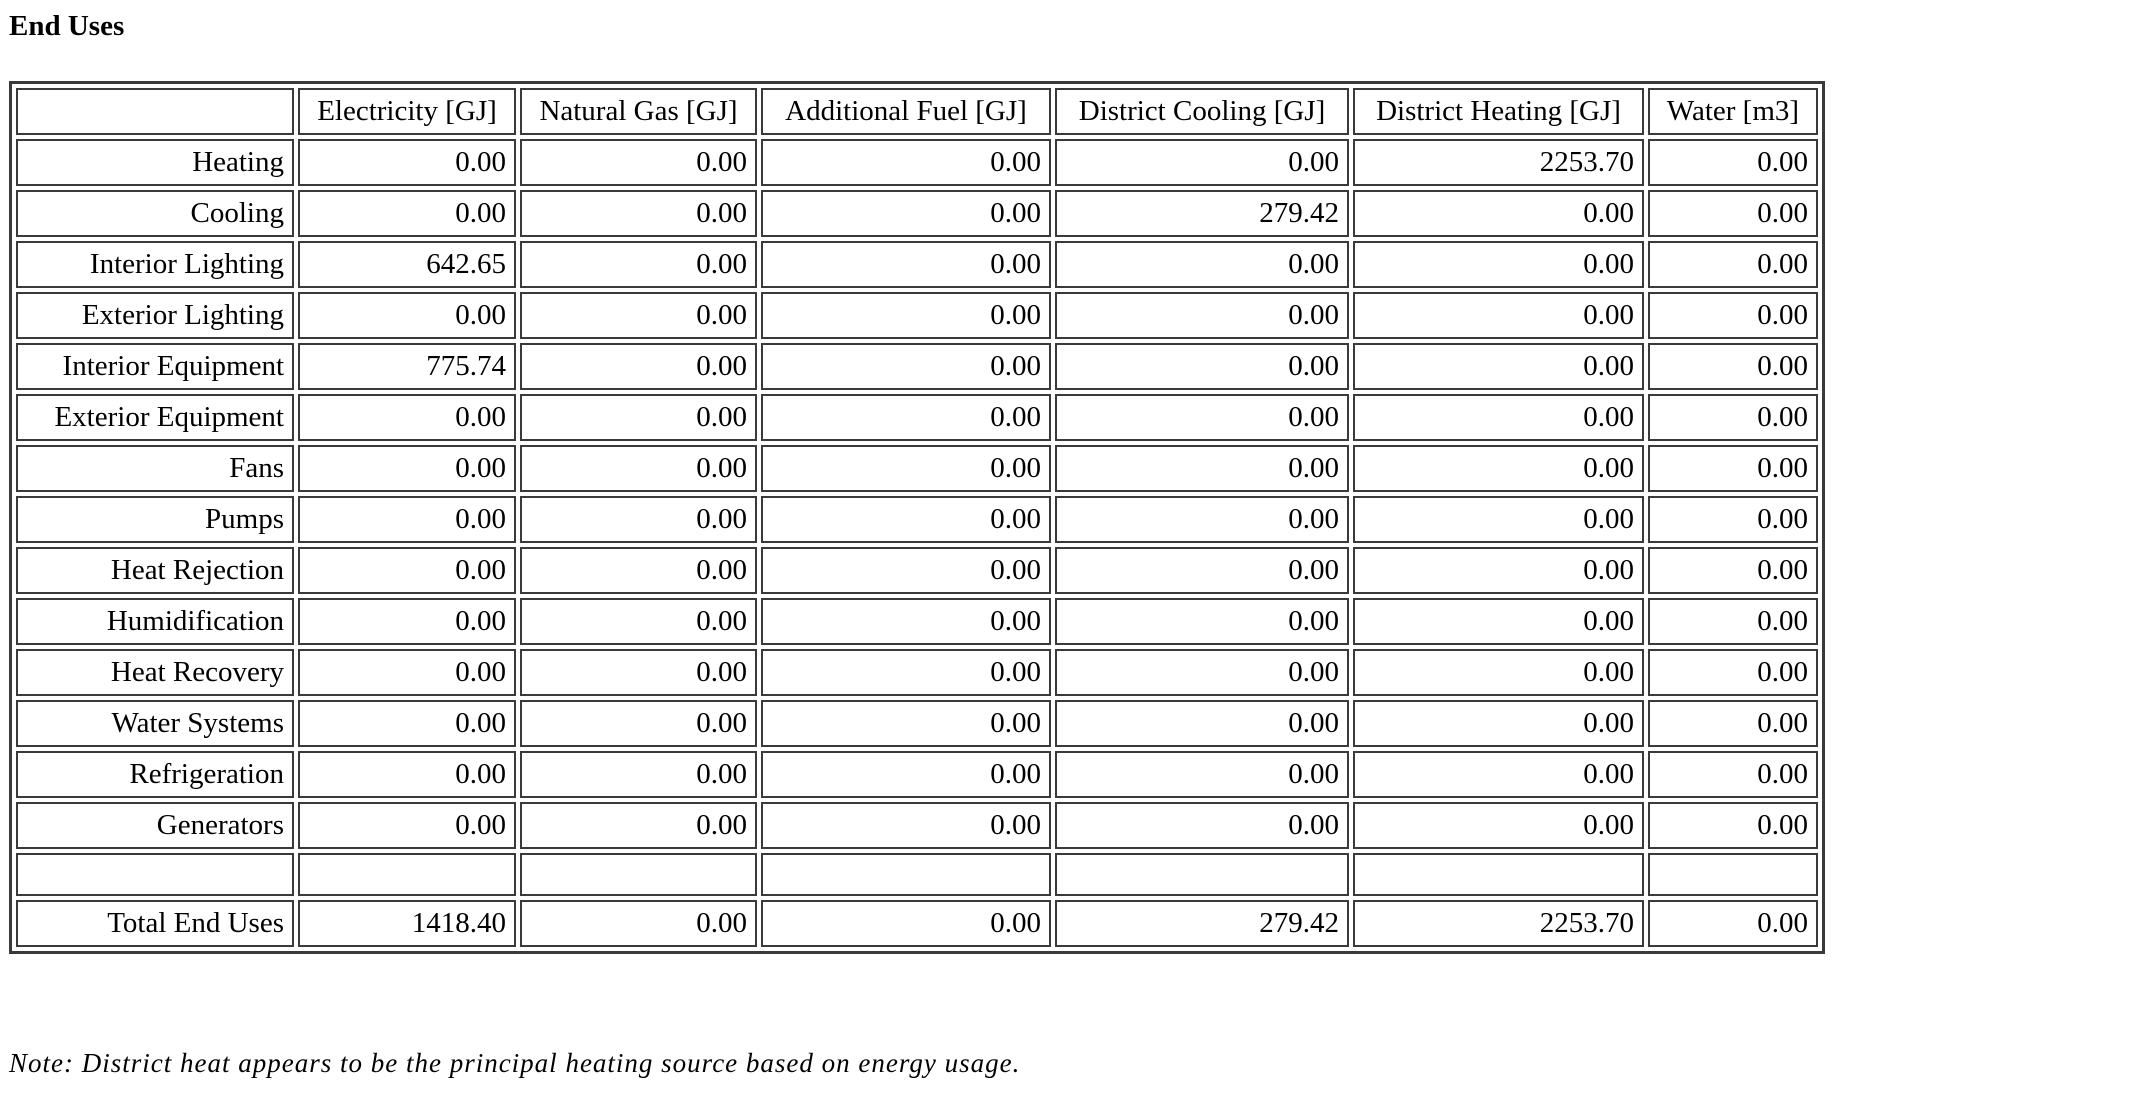 The height and width of the screenshot is (1108, 2140). I want to click on table-row: Heat Recovery 0.00 0.00 0.00 0.00 0.00 0.00, so click(917, 672).